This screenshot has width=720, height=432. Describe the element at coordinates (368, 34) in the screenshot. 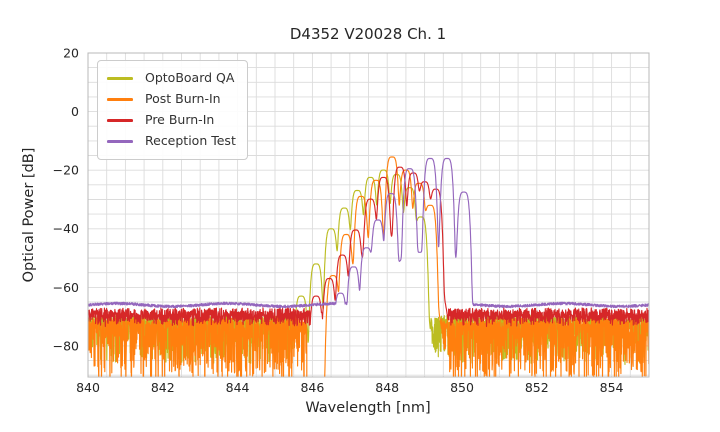

I see `chart-title: D4352 V20028 Ch. 1` at that location.